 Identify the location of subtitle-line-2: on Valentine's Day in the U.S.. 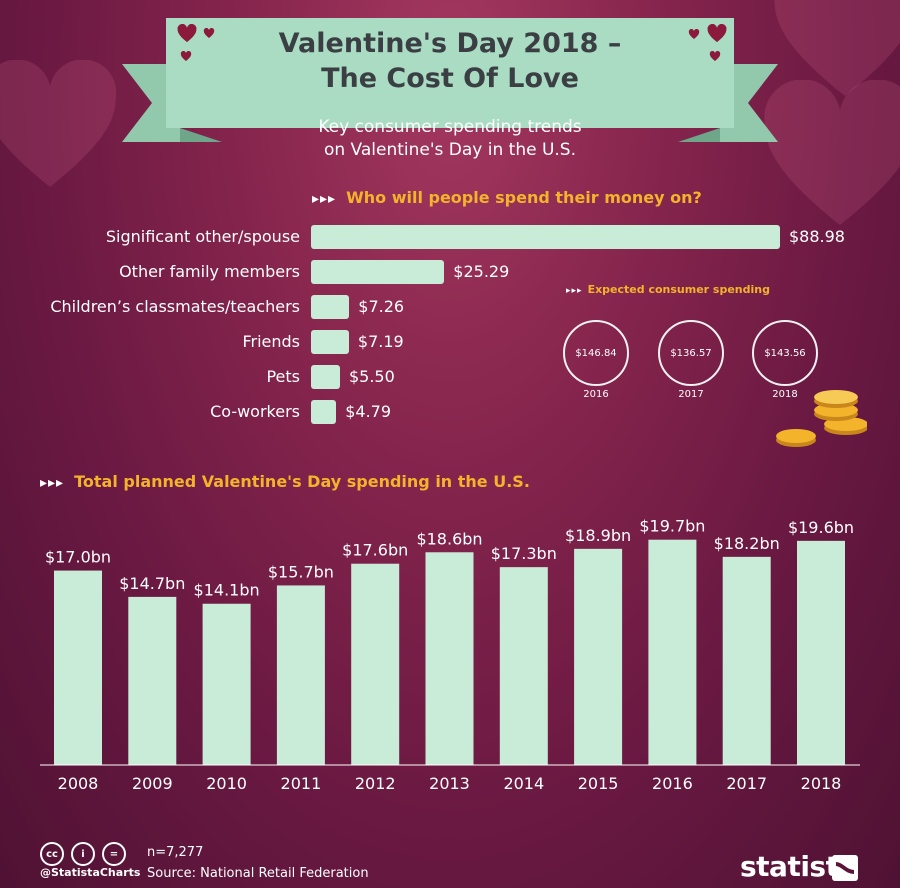
(450, 150).